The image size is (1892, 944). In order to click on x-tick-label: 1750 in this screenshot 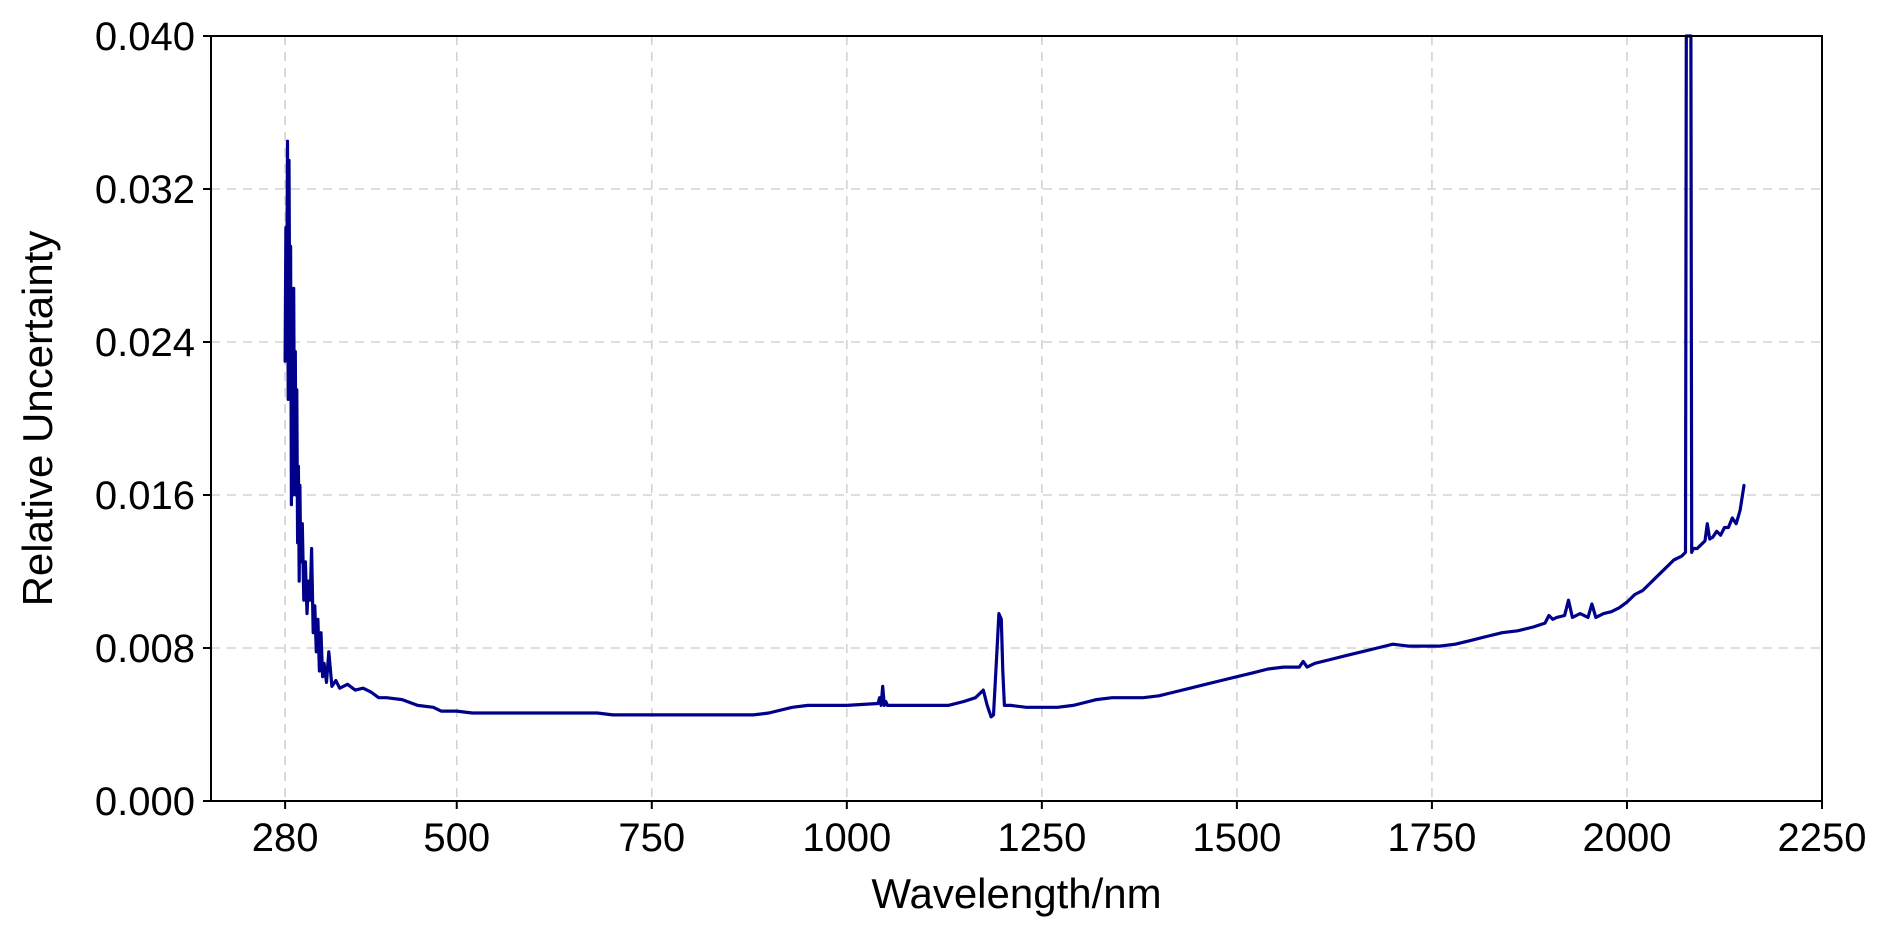, I will do `click(1431, 838)`.